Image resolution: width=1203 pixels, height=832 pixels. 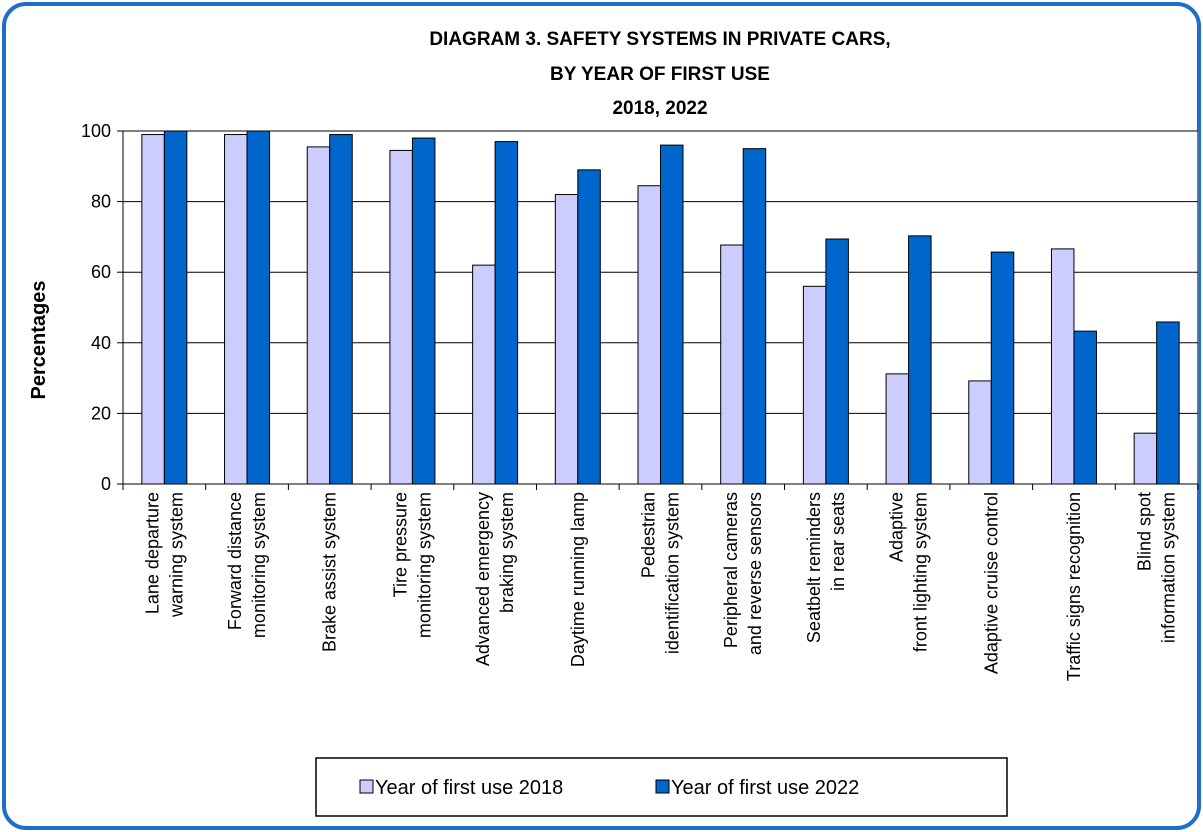 I want to click on y-tick-label: 60, so click(x=101, y=272).